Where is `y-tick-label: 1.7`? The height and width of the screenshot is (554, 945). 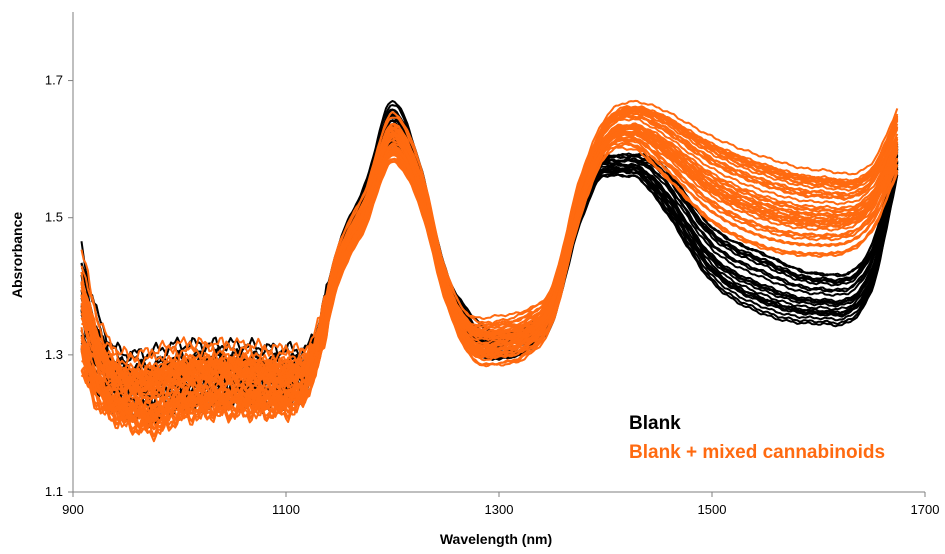 y-tick-label: 1.7 is located at coordinates (54, 80).